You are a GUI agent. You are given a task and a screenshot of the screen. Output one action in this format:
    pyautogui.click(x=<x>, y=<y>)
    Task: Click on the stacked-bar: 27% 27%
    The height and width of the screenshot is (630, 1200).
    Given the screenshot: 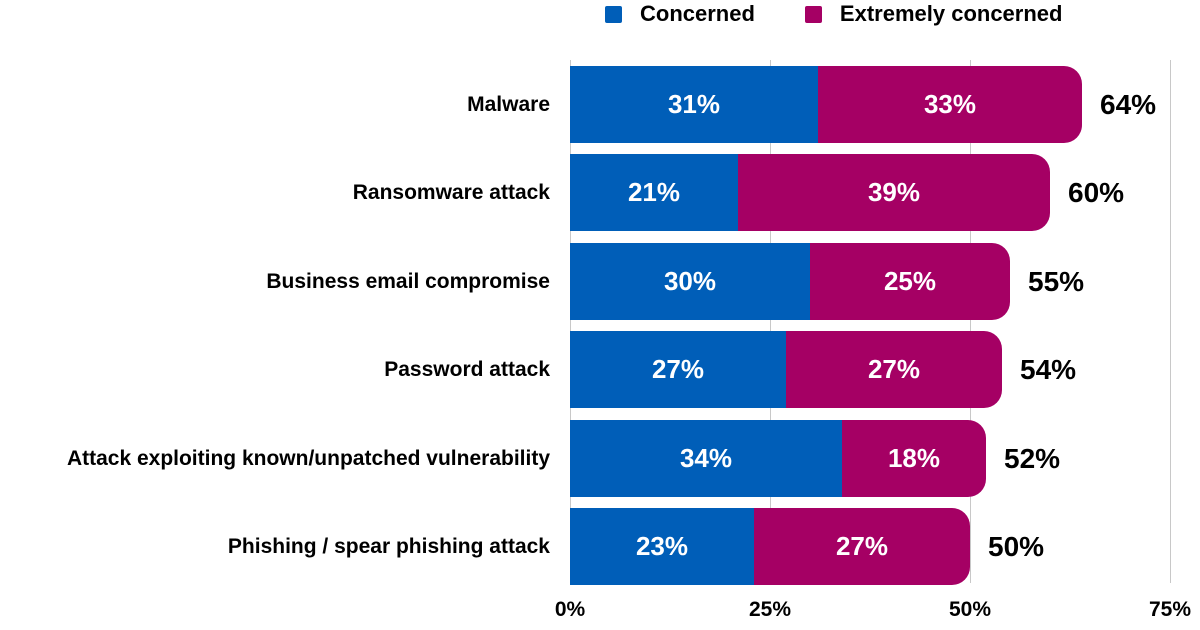 What is the action you would take?
    pyautogui.click(x=786, y=369)
    